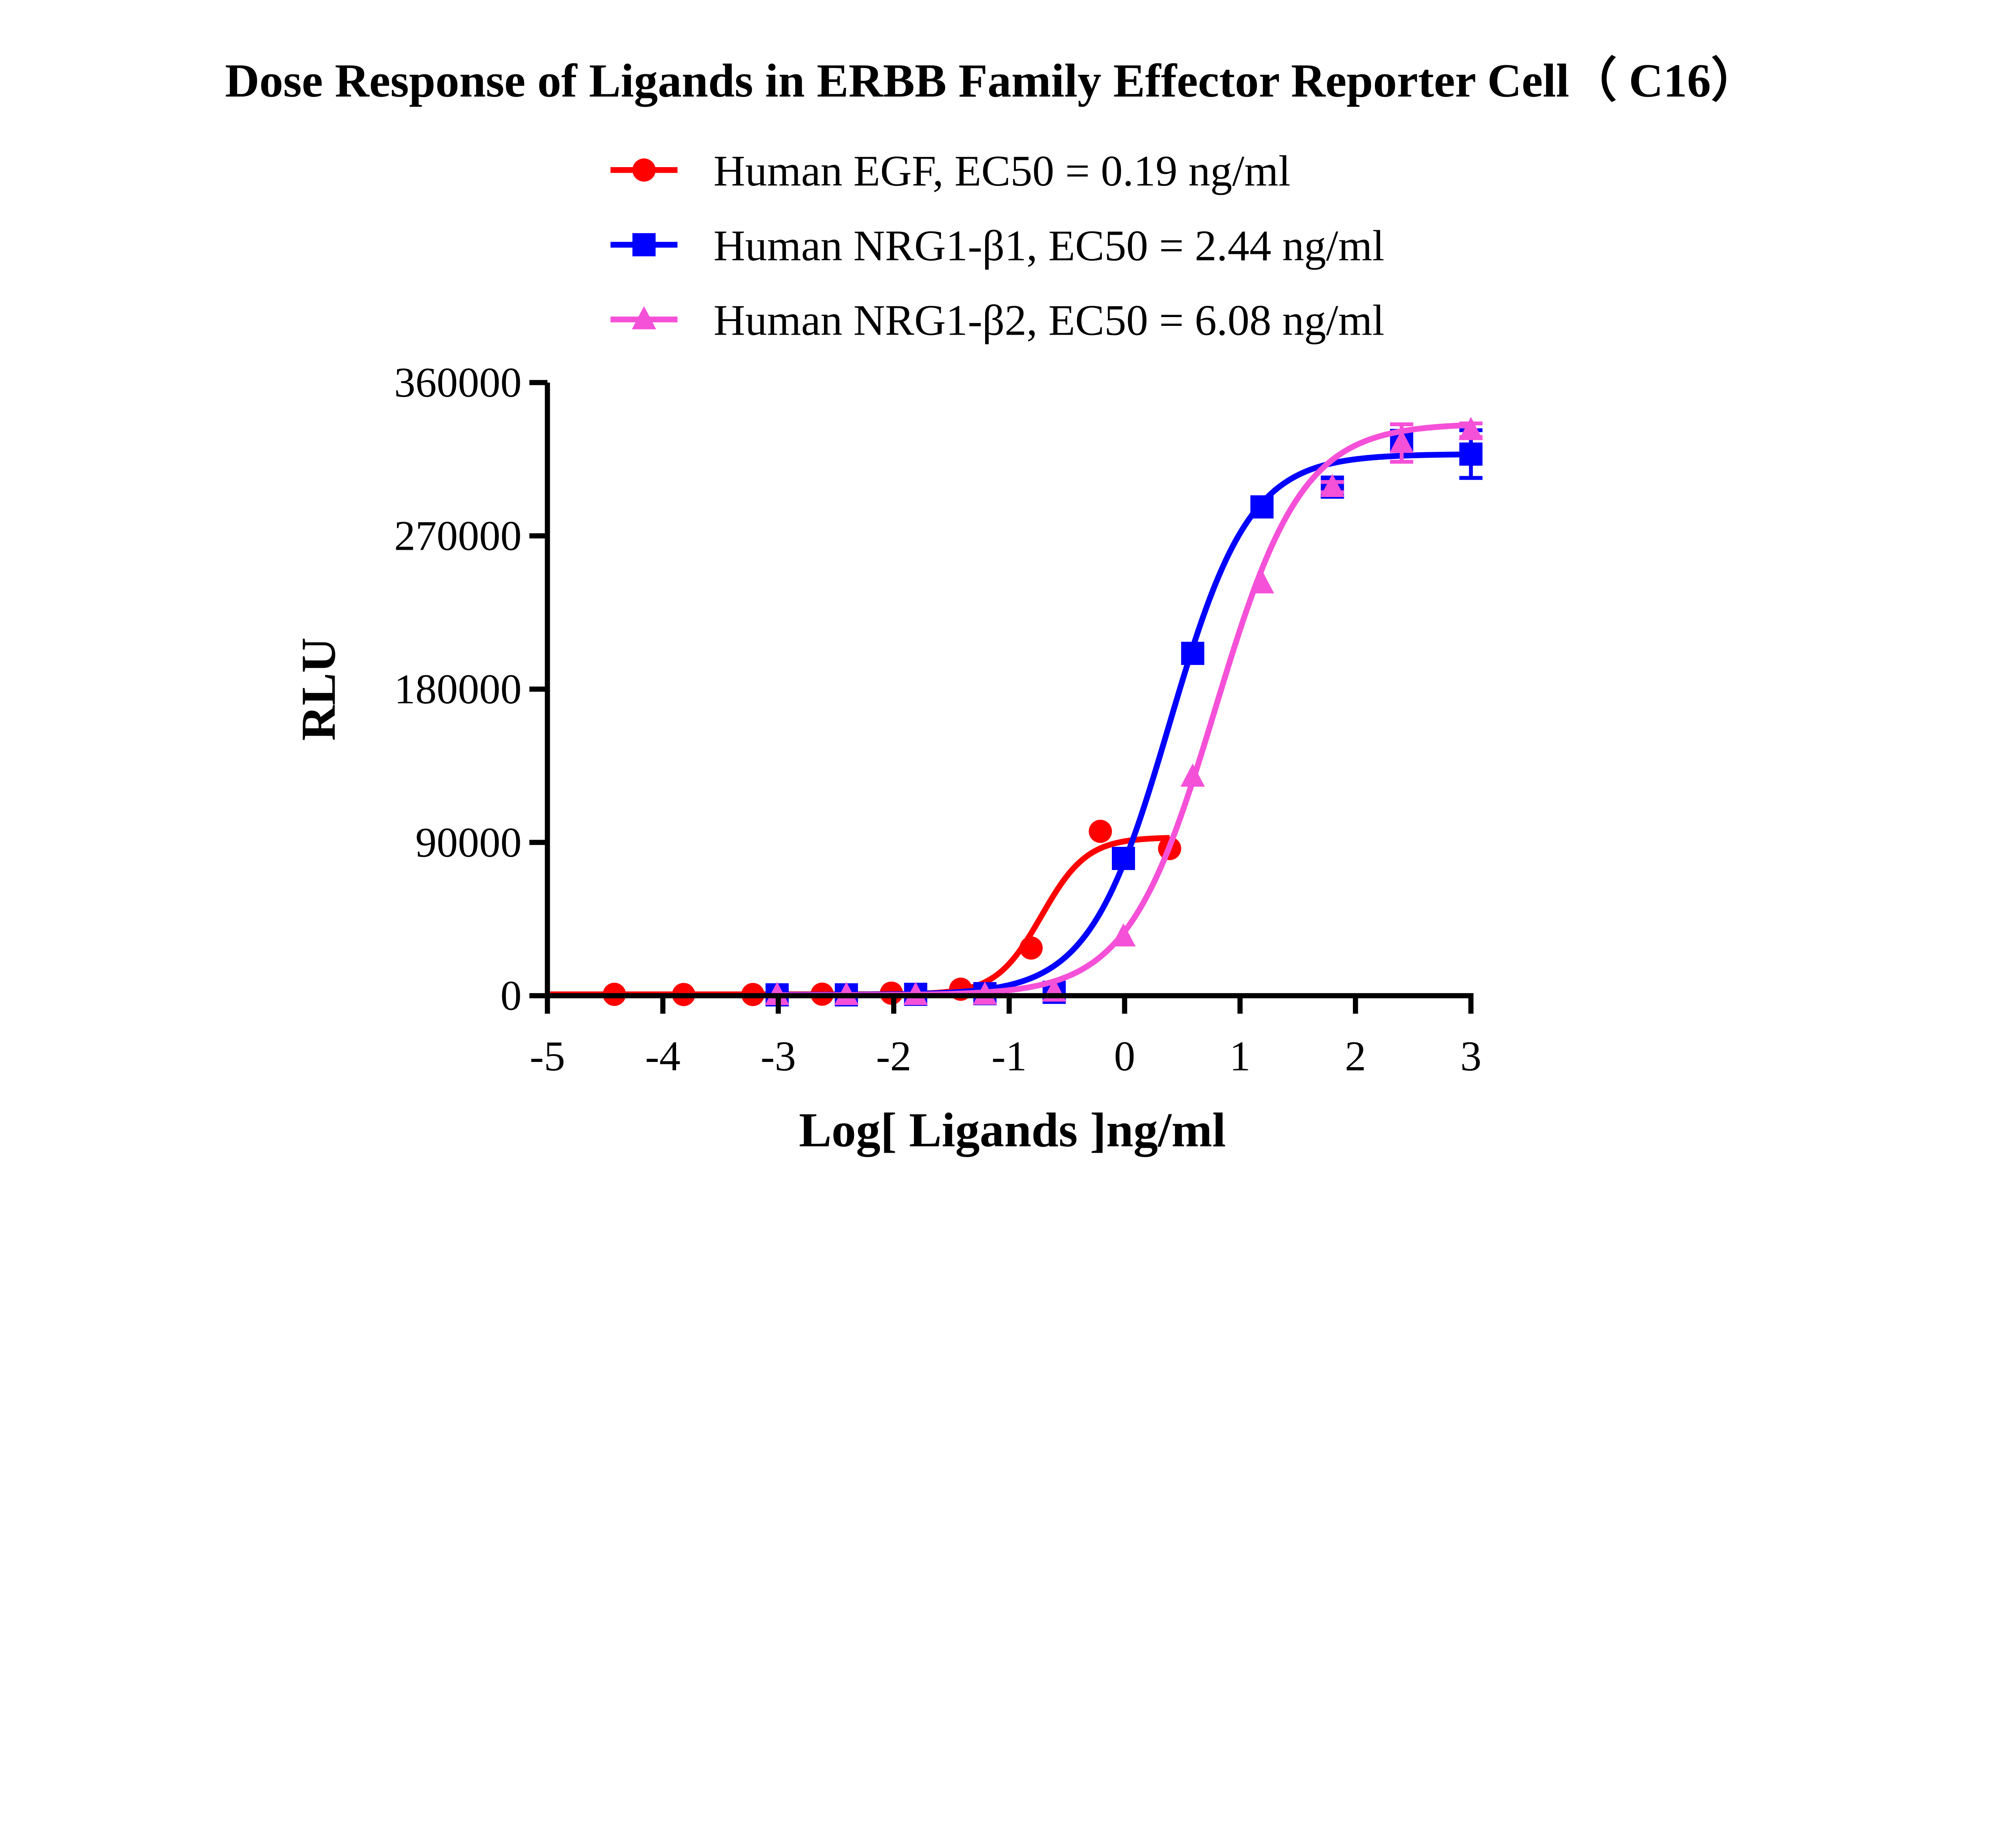 Image resolution: width=1999 pixels, height=1848 pixels. What do you see at coordinates (319, 688) in the screenshot?
I see `y-axis-label: RLU` at bounding box center [319, 688].